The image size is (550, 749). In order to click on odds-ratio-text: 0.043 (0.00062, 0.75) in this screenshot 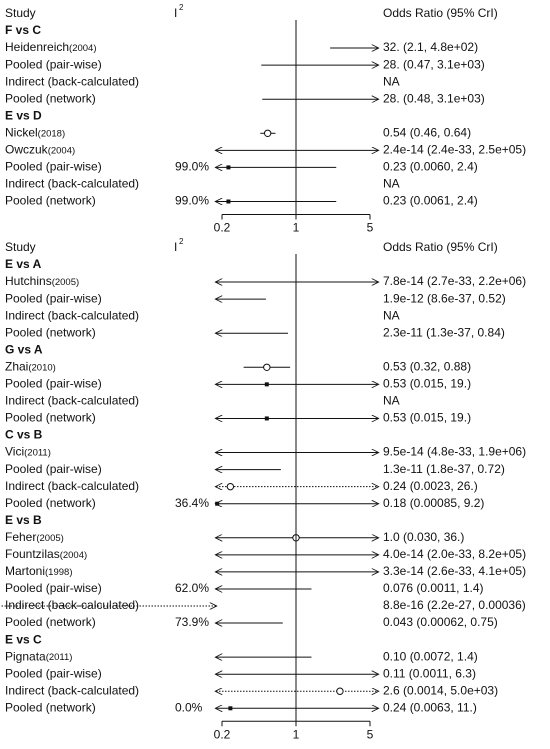, I will do `click(440, 622)`.